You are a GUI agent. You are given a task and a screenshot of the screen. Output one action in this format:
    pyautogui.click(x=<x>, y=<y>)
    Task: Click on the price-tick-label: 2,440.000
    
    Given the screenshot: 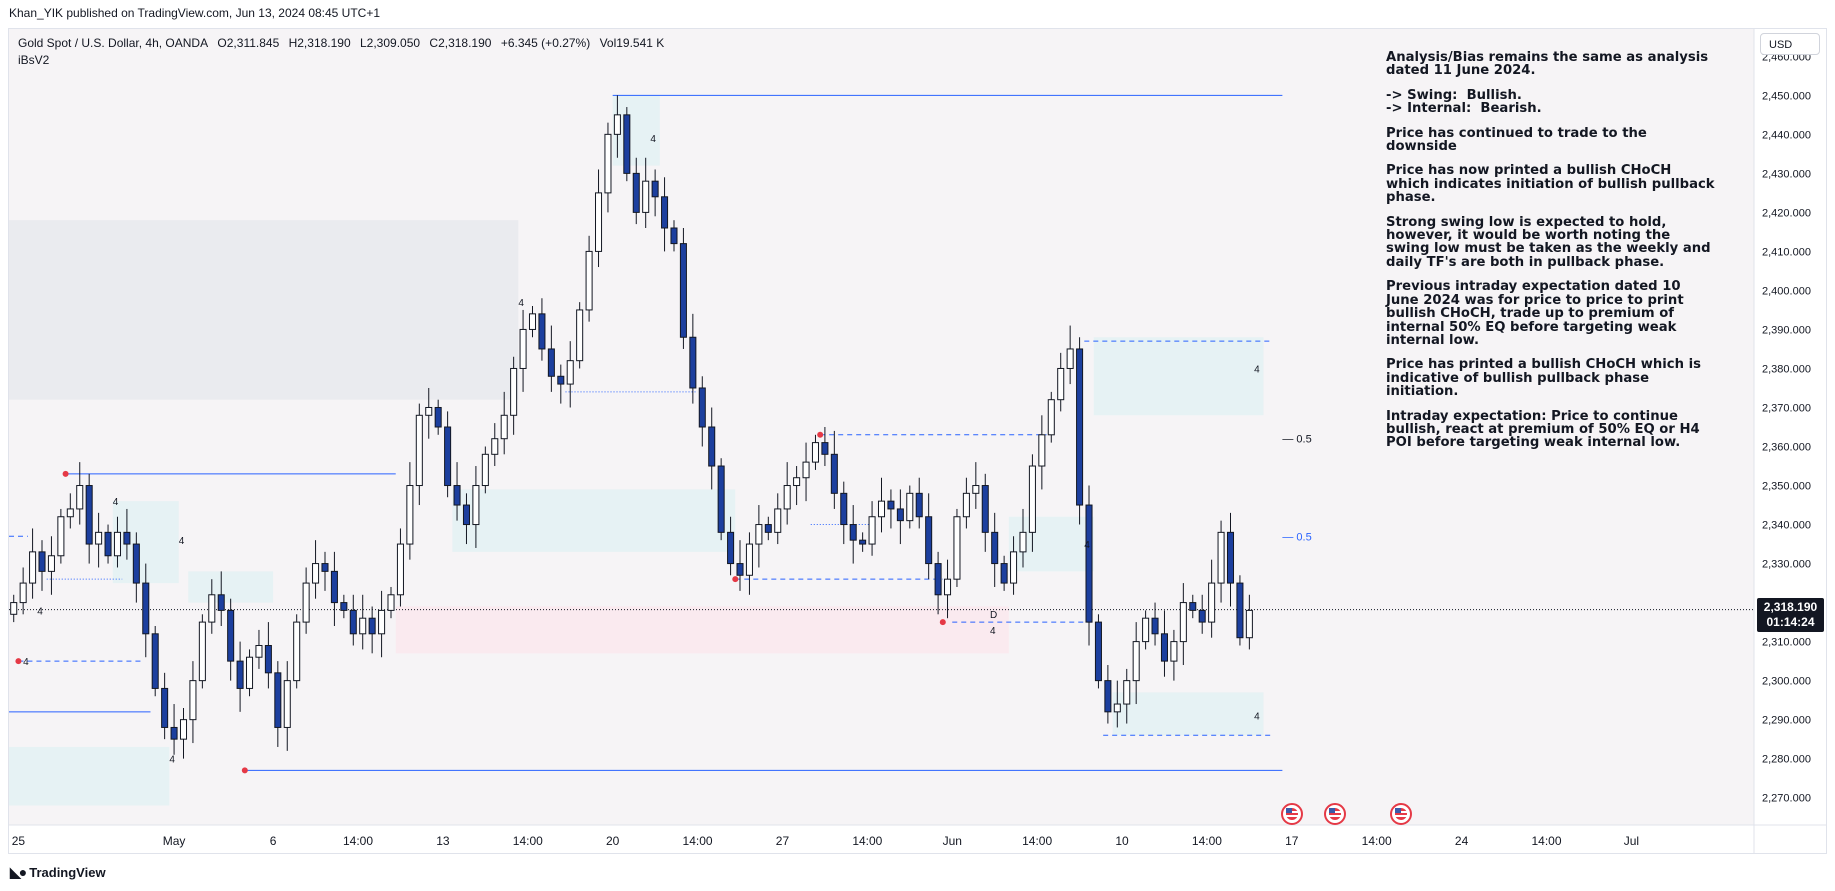 What is the action you would take?
    pyautogui.click(x=1786, y=135)
    